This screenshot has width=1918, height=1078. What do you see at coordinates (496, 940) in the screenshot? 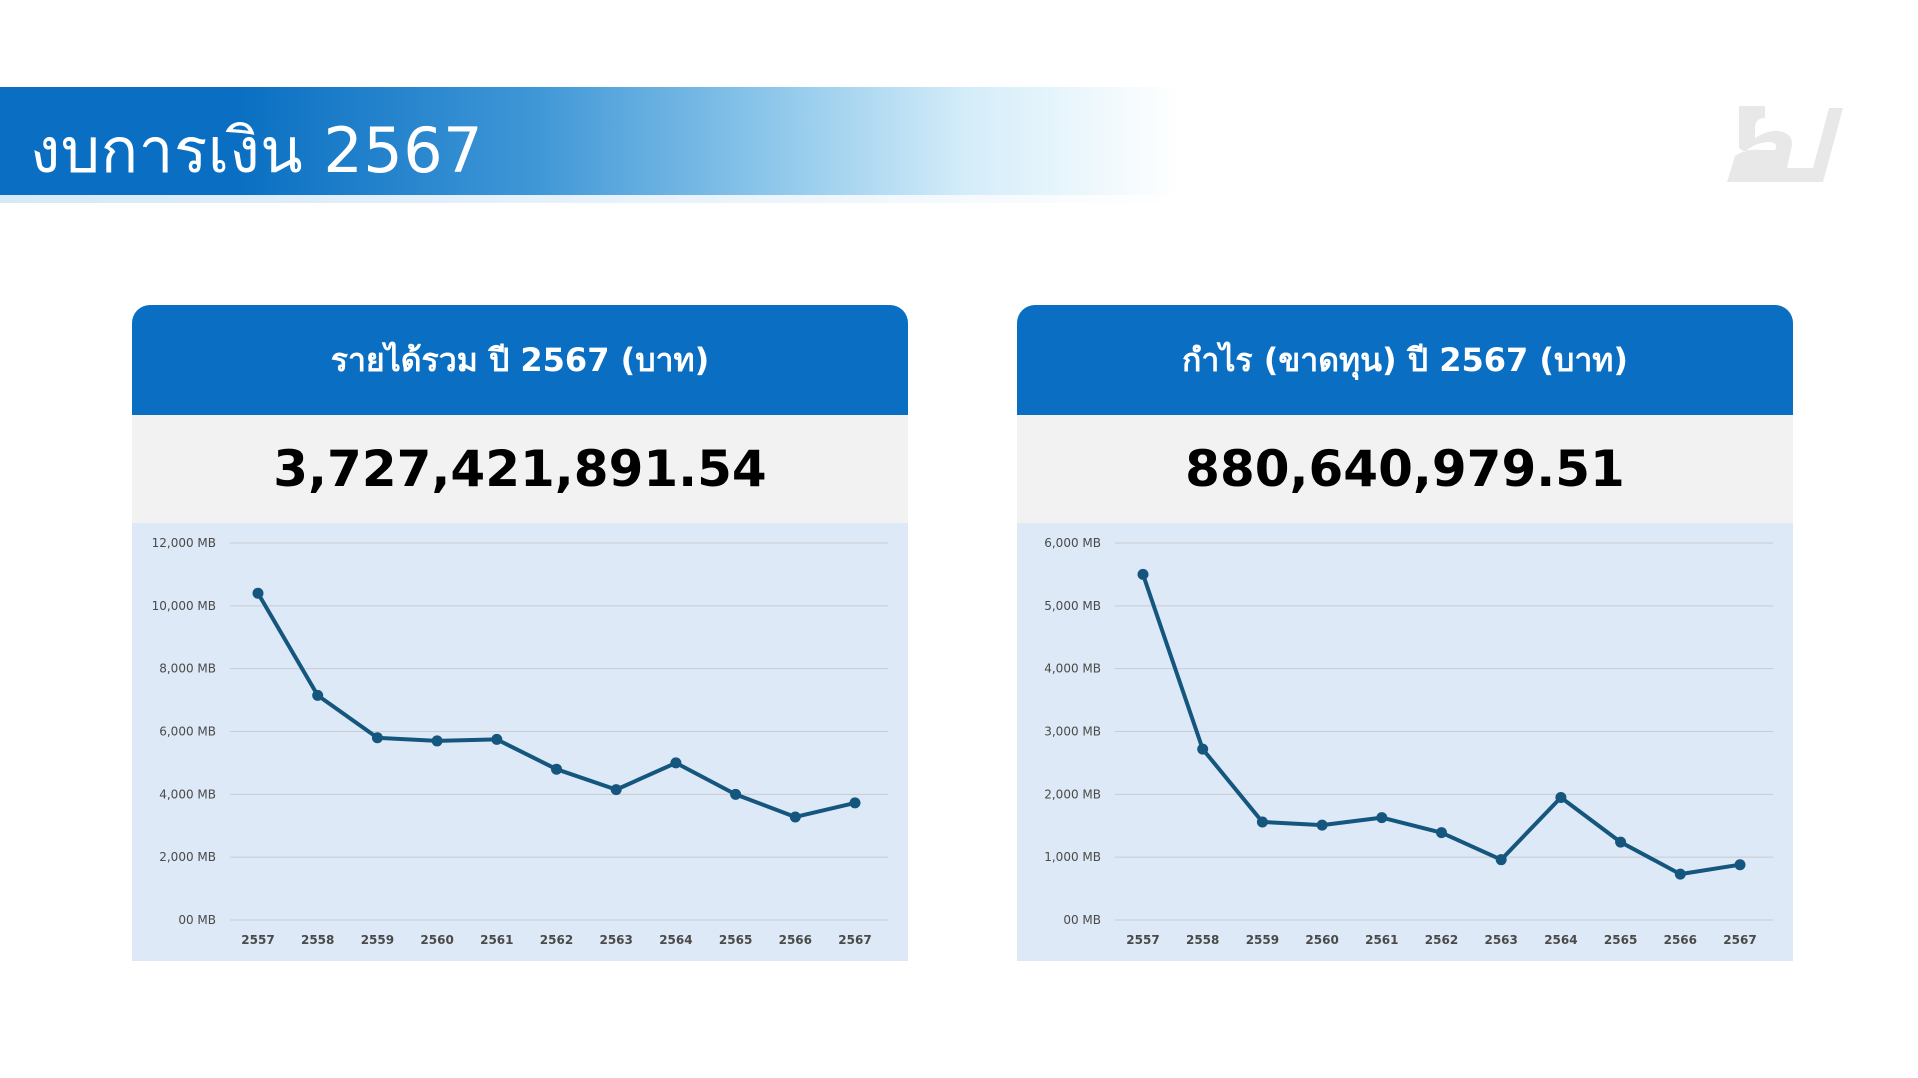
I see `revenue-x-tick-label: 2561` at bounding box center [496, 940].